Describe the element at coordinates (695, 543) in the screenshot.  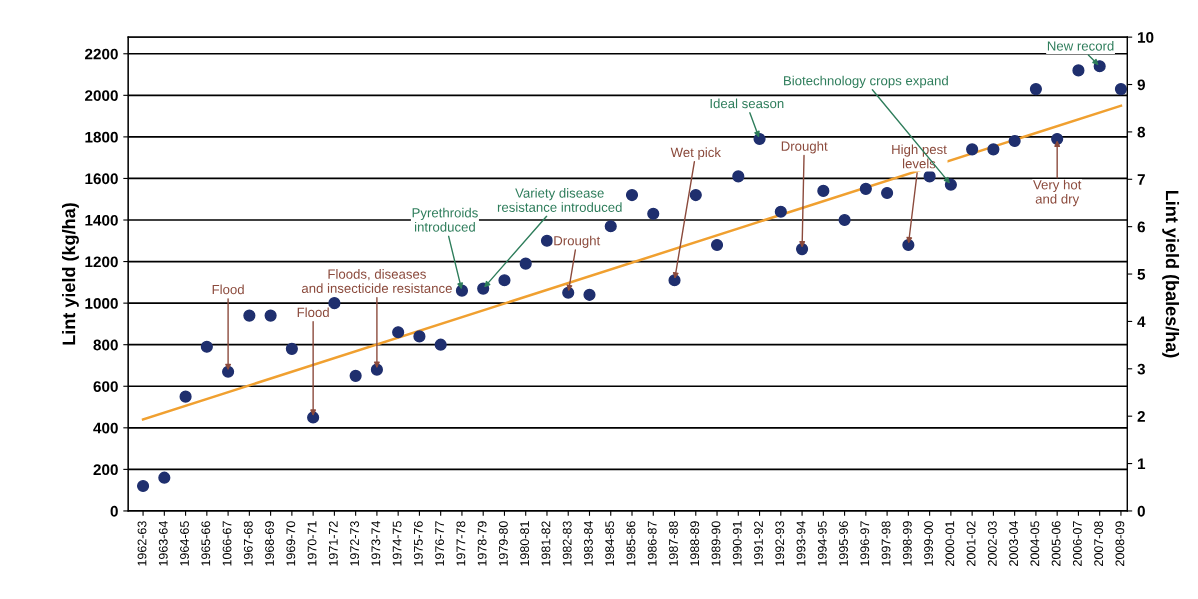
I see `x-tick-label: 1988-89` at that location.